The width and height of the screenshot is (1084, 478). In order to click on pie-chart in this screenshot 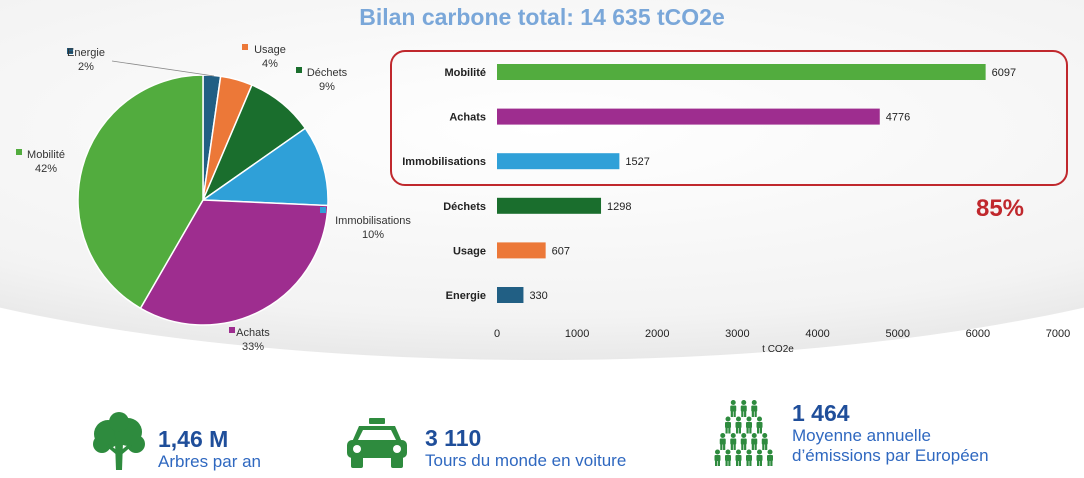, I will do `click(203, 200)`.